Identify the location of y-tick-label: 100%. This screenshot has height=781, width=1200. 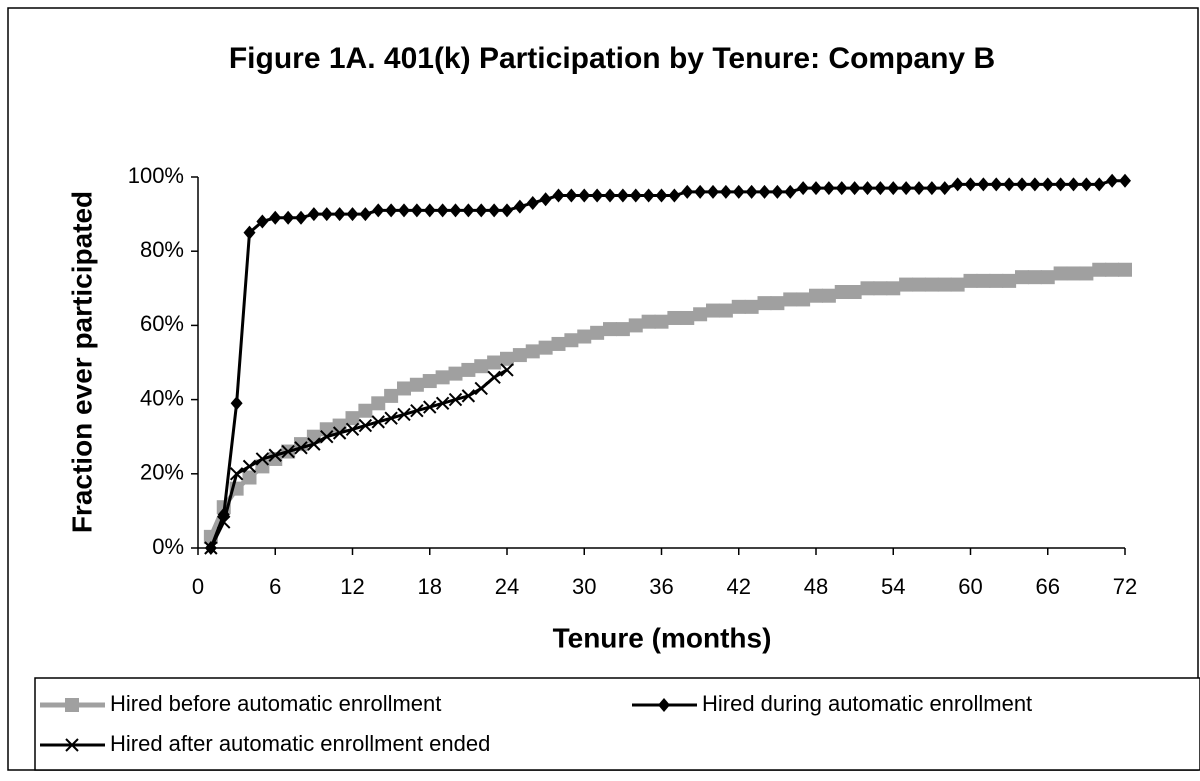
(156, 175).